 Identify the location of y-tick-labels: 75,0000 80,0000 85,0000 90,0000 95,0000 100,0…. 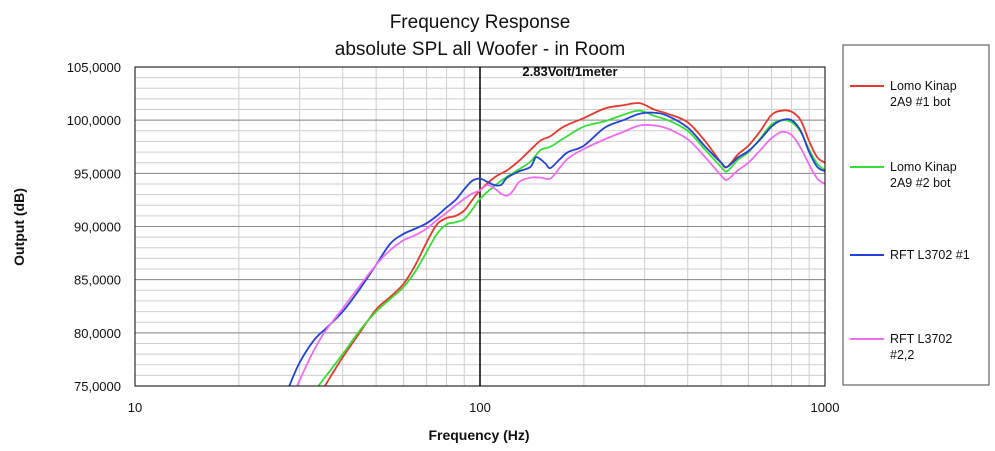
(94, 227).